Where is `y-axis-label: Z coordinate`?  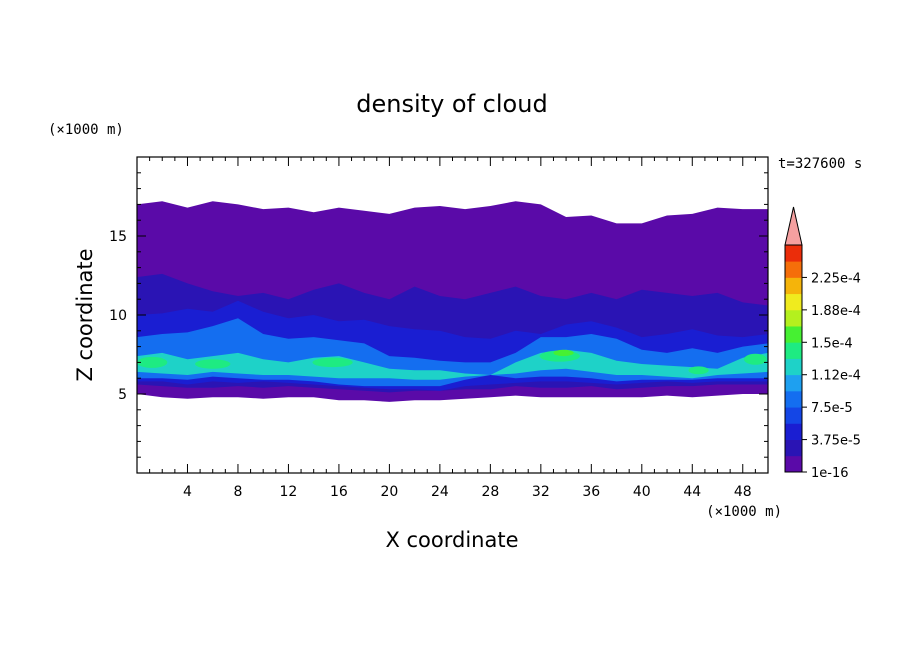 y-axis-label: Z coordinate is located at coordinates (85, 314).